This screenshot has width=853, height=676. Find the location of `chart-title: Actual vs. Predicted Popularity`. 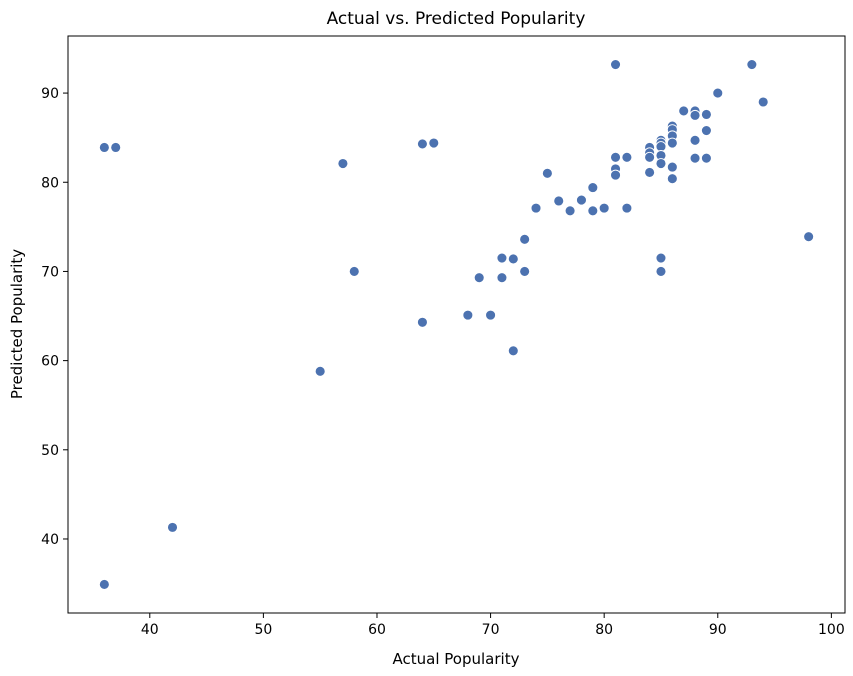

chart-title: Actual vs. Predicted Popularity is located at coordinates (456, 19).